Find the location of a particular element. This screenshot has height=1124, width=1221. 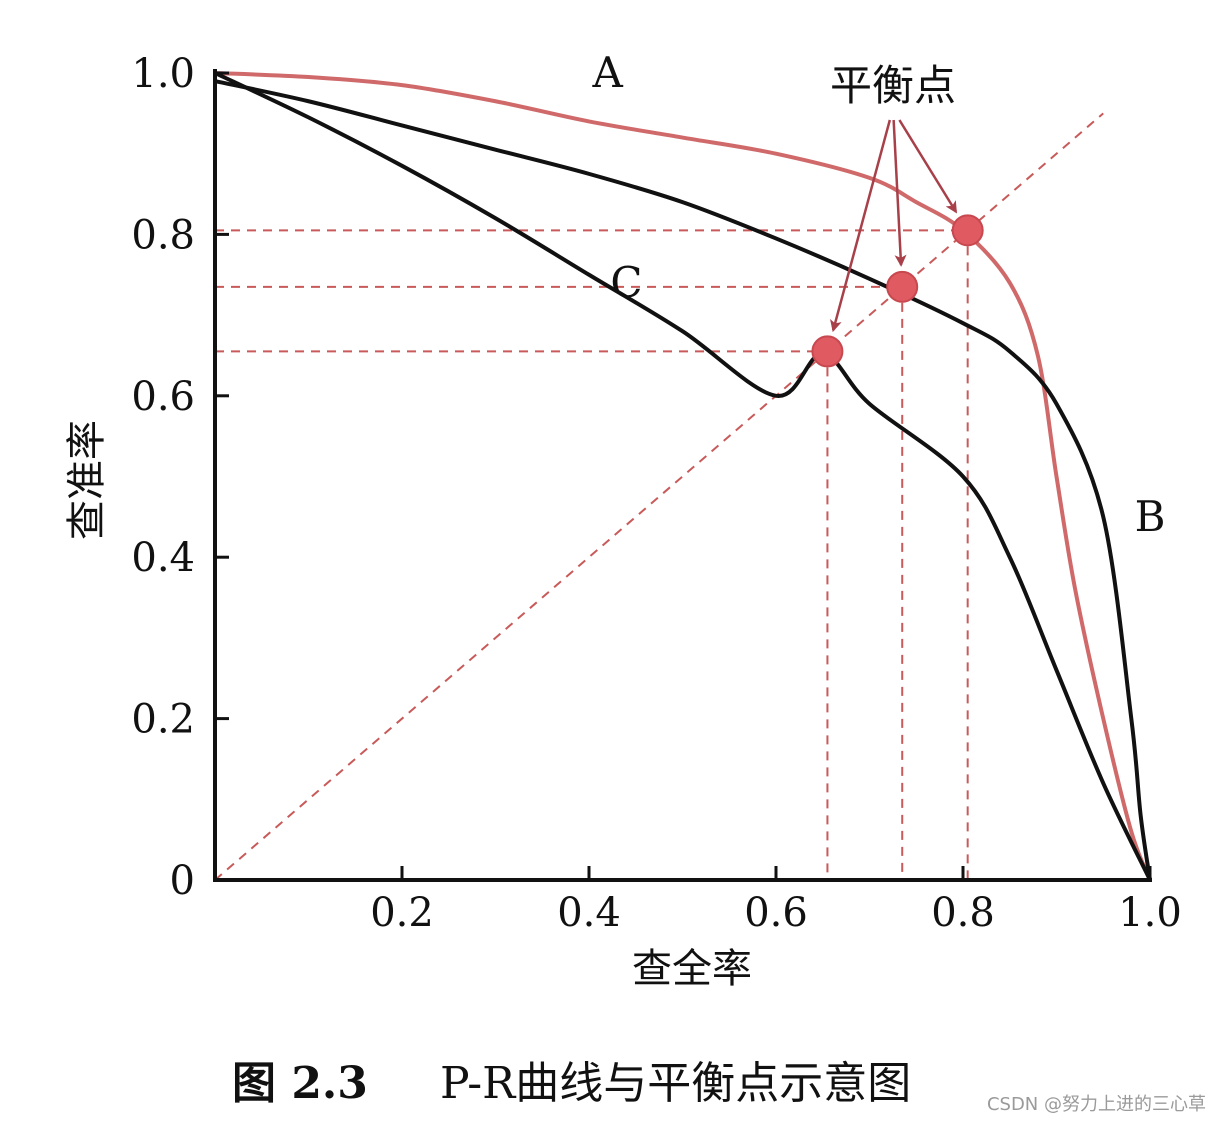

break-even-markers is located at coordinates (897, 291).